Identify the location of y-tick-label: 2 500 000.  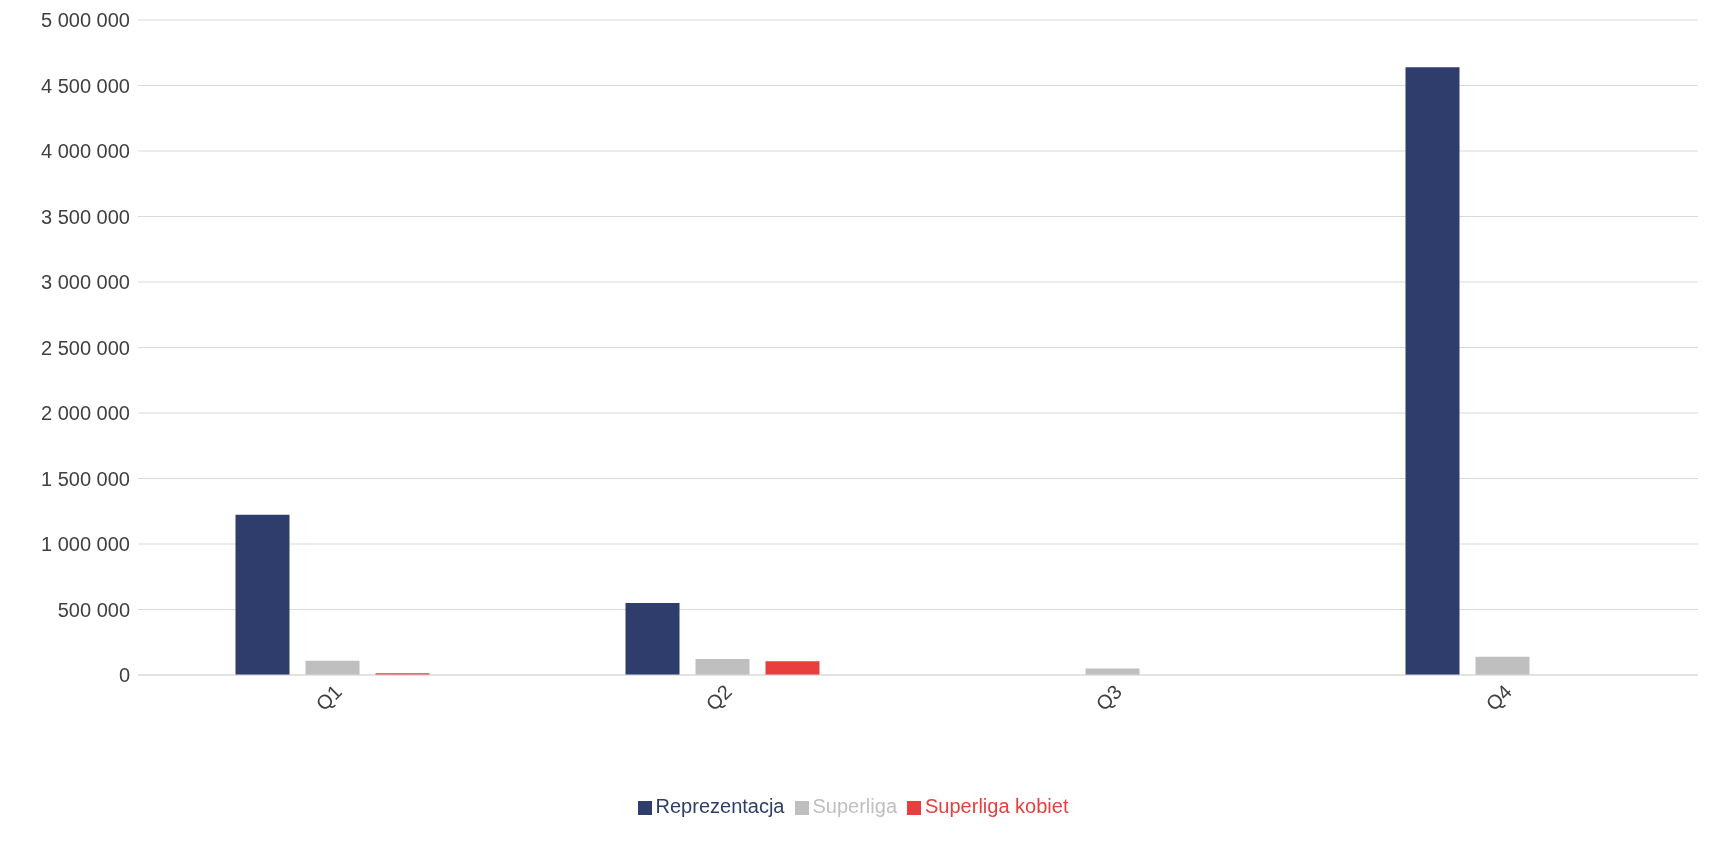
(85, 347).